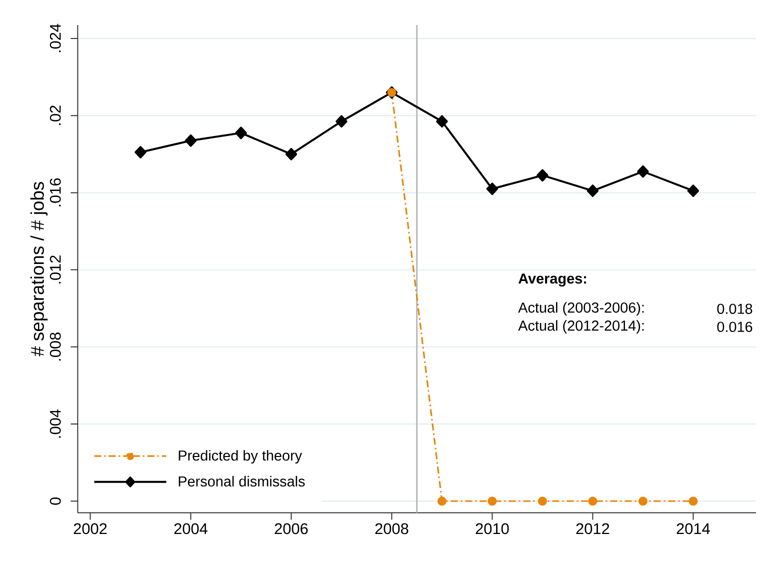 This screenshot has height=563, width=768. Describe the element at coordinates (90, 528) in the screenshot. I see `x-tick-label: 2002` at that location.